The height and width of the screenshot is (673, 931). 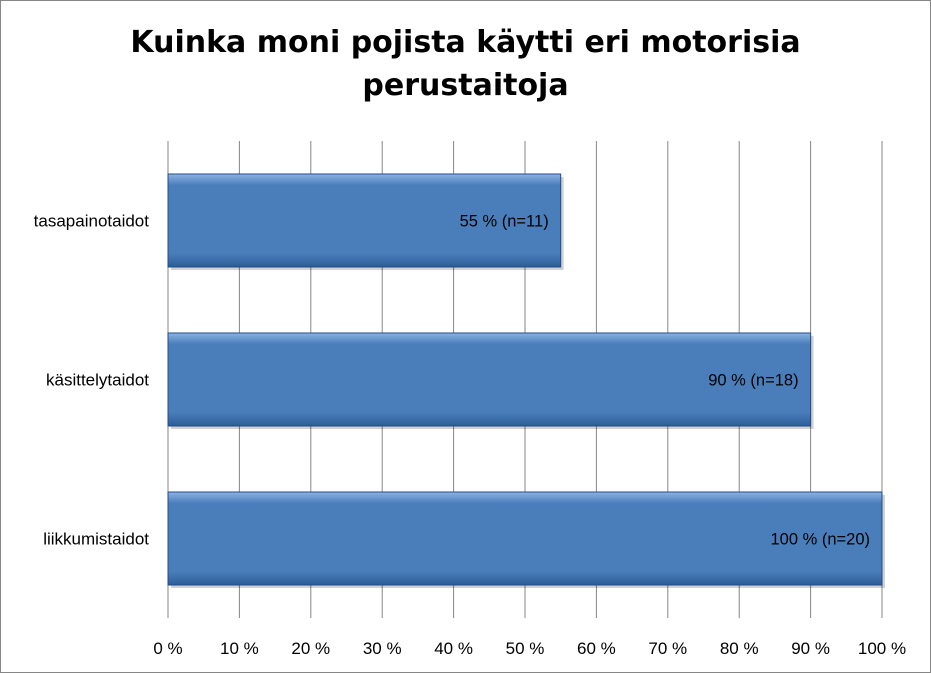 I want to click on x-tick-label: 80 %, so click(x=739, y=648).